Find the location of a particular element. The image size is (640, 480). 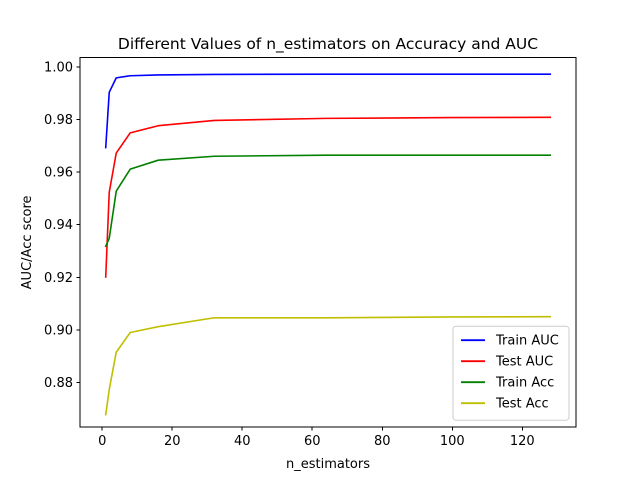

y-tick-label: 1.00 is located at coordinates (58, 67).